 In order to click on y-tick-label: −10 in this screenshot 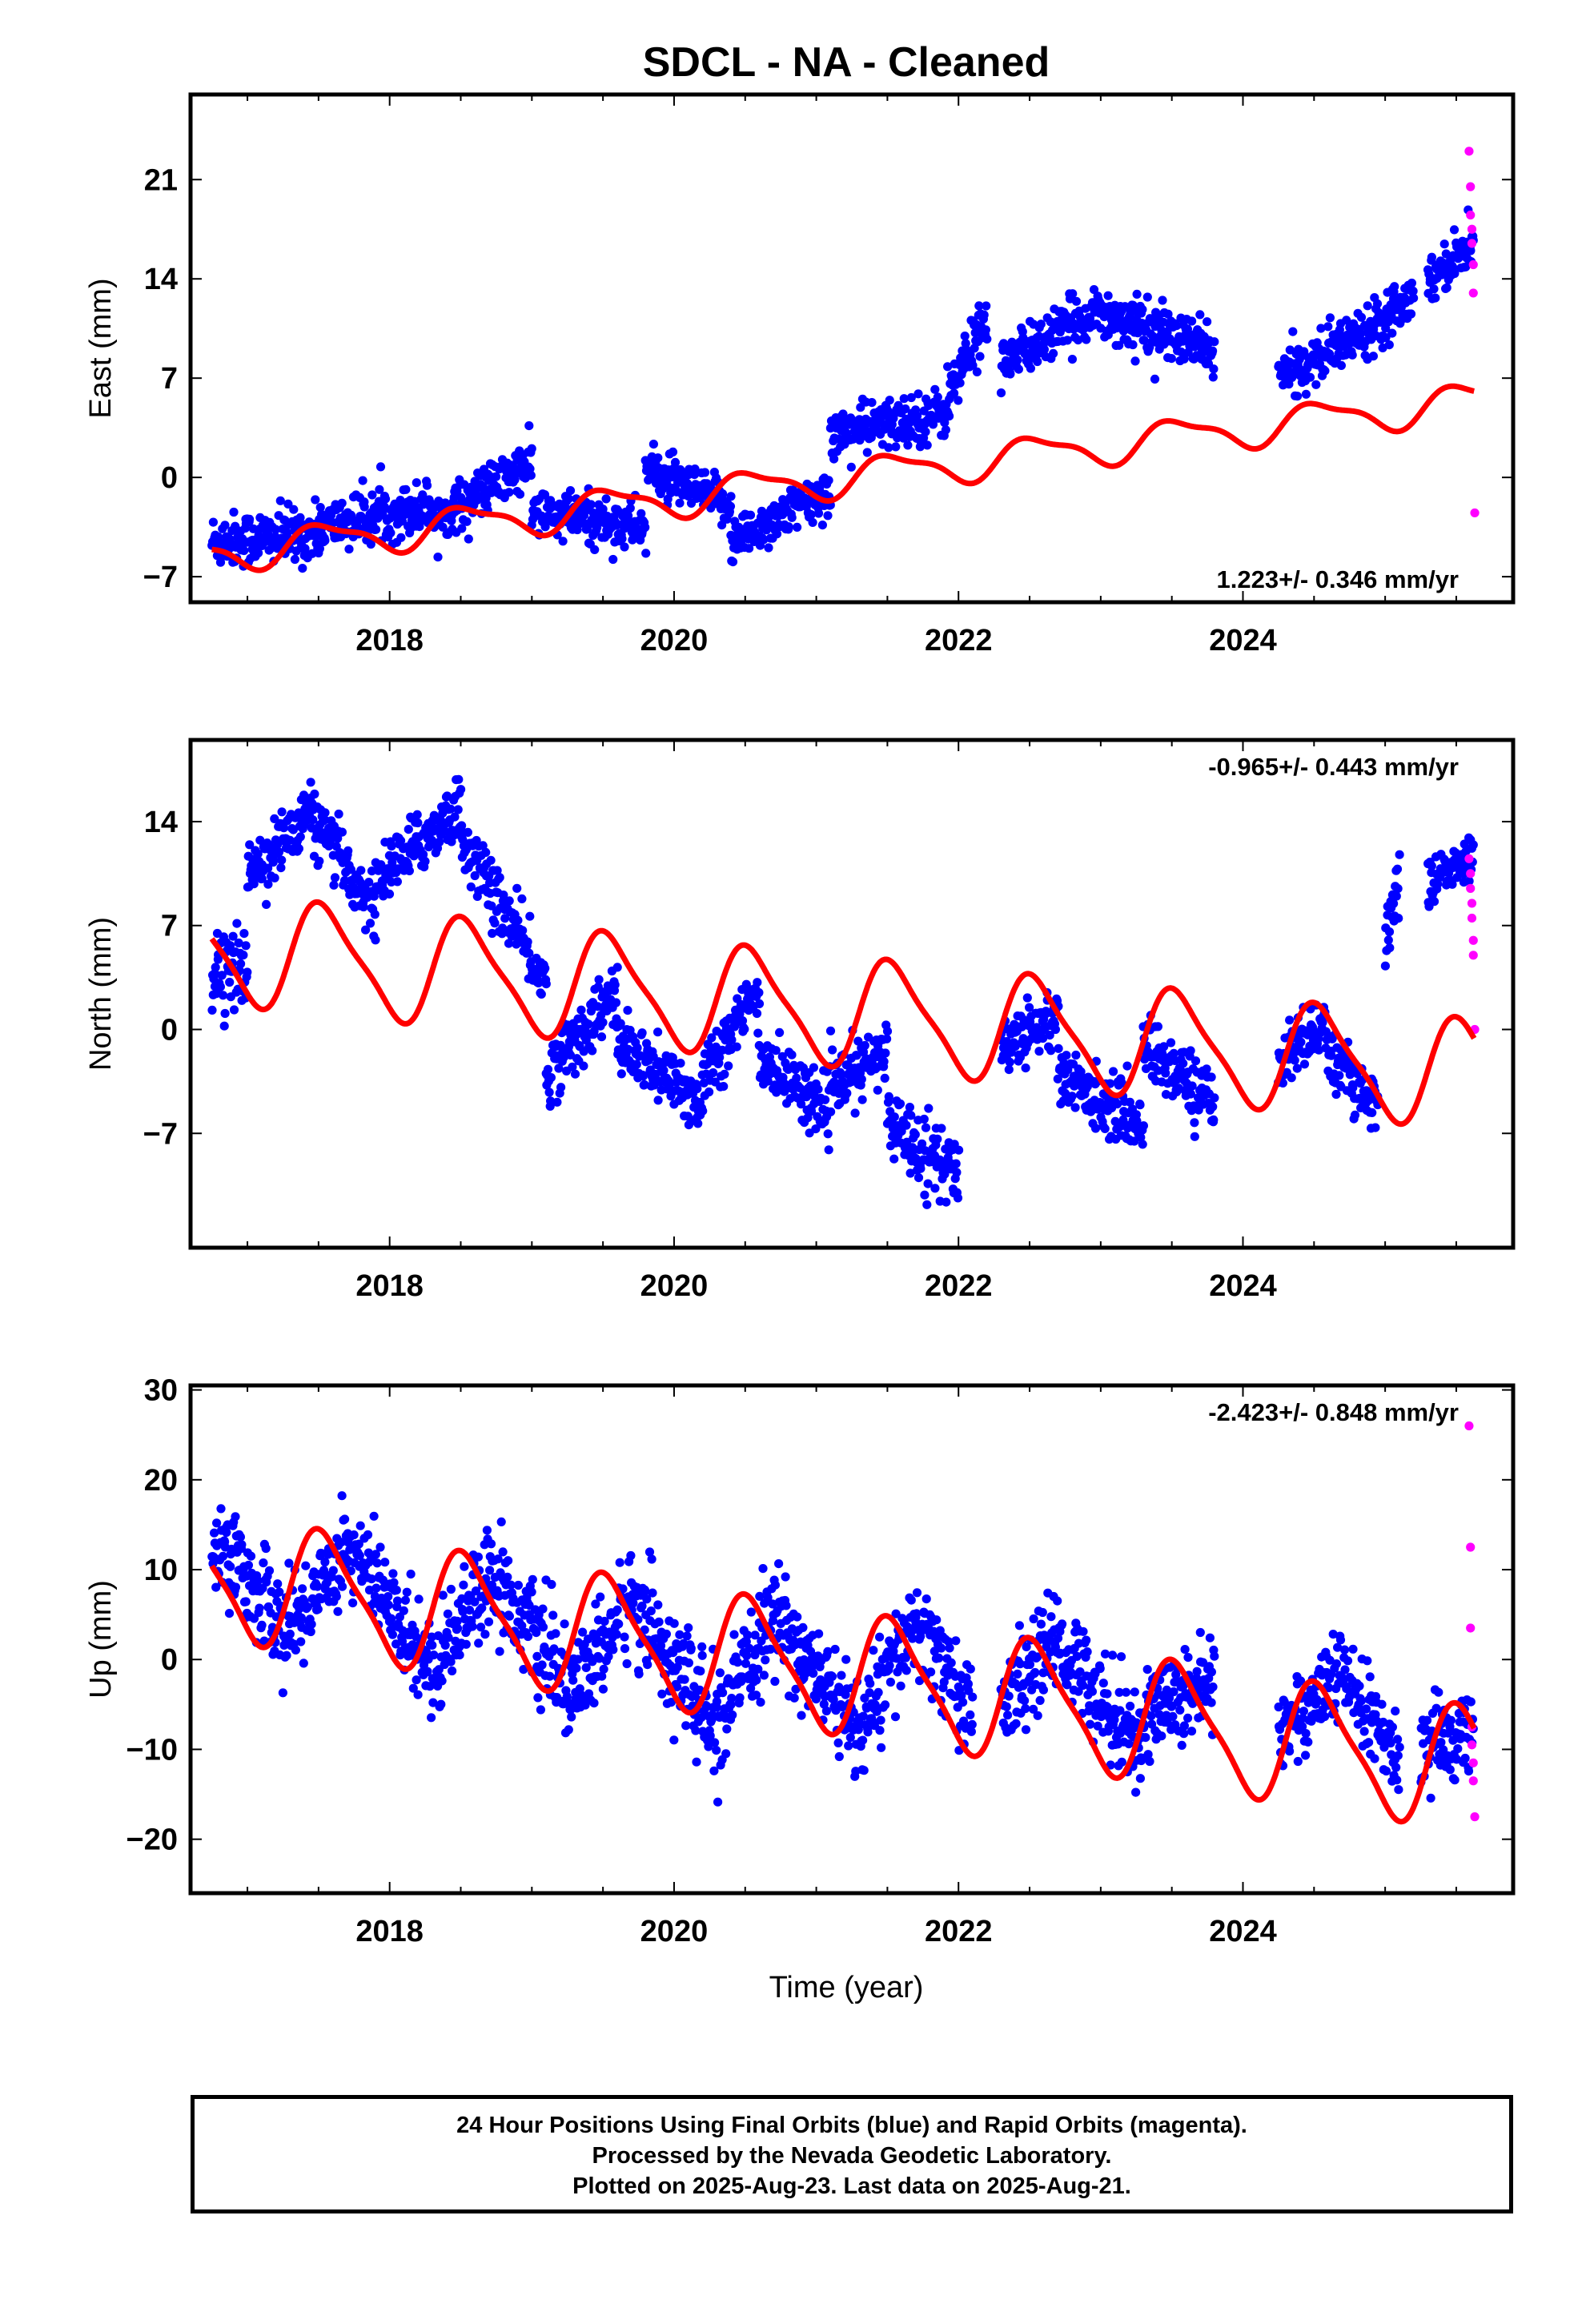, I will do `click(152, 1750)`.